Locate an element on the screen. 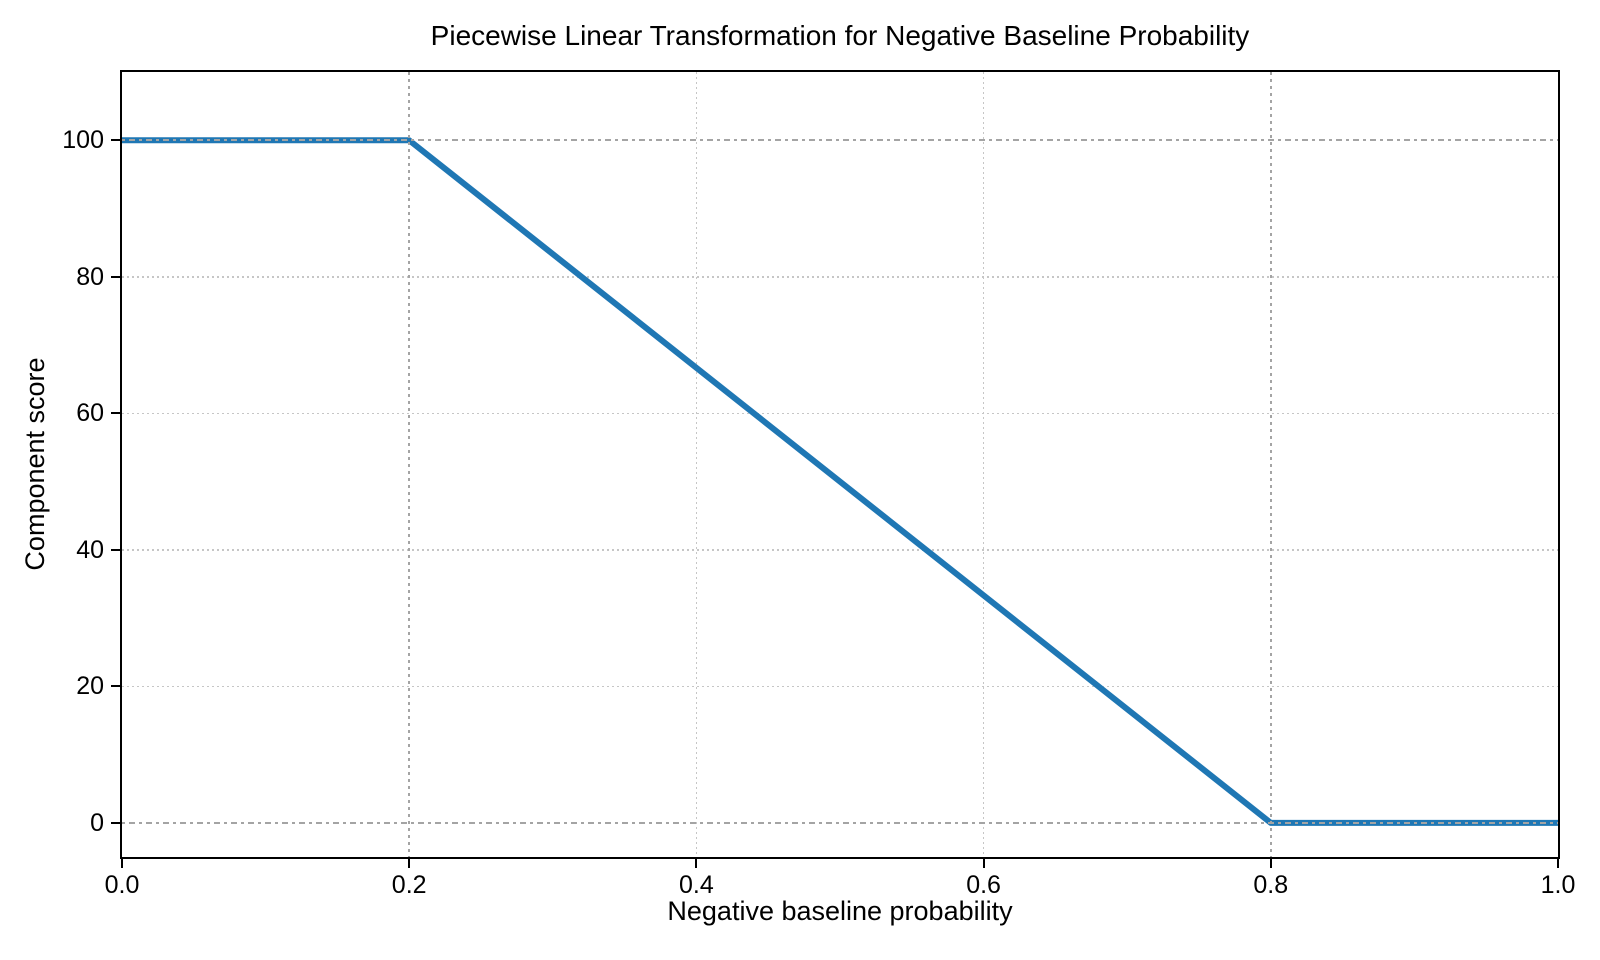 The image size is (1600, 960). x-tick-label: 0.8 is located at coordinates (1271, 885).